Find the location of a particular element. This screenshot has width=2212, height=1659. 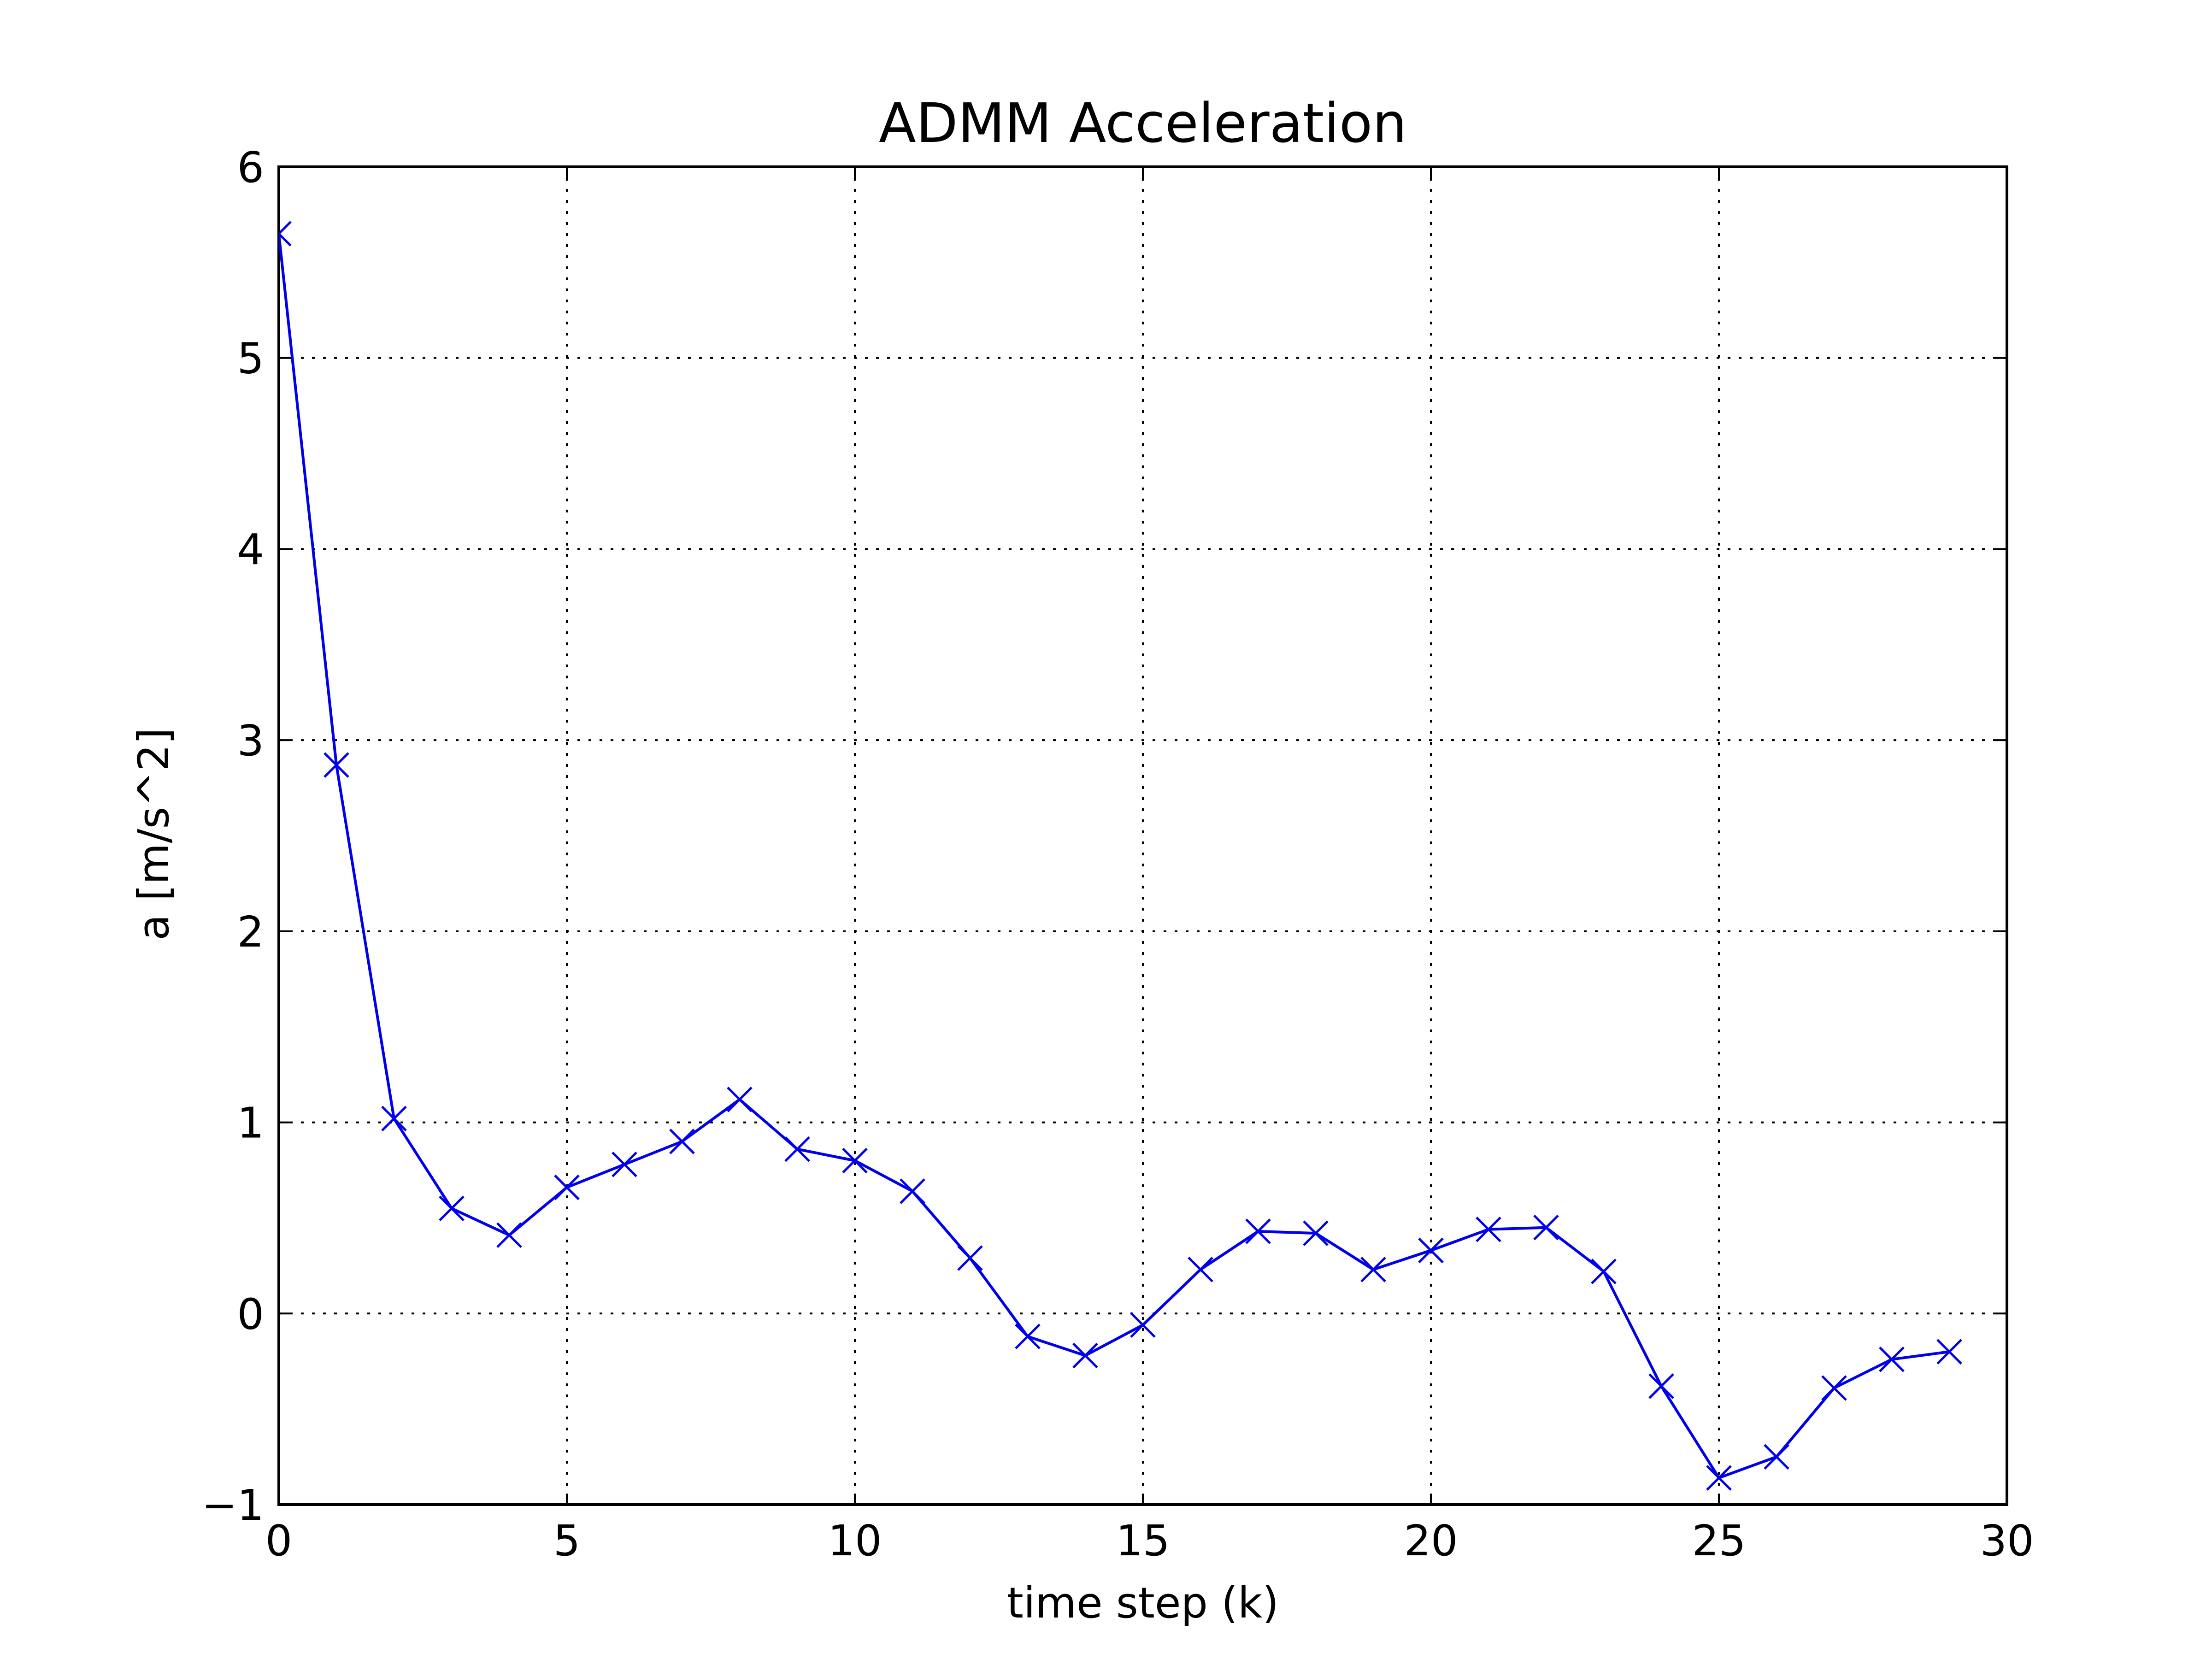

y-tick-label: 0 is located at coordinates (250, 1314).